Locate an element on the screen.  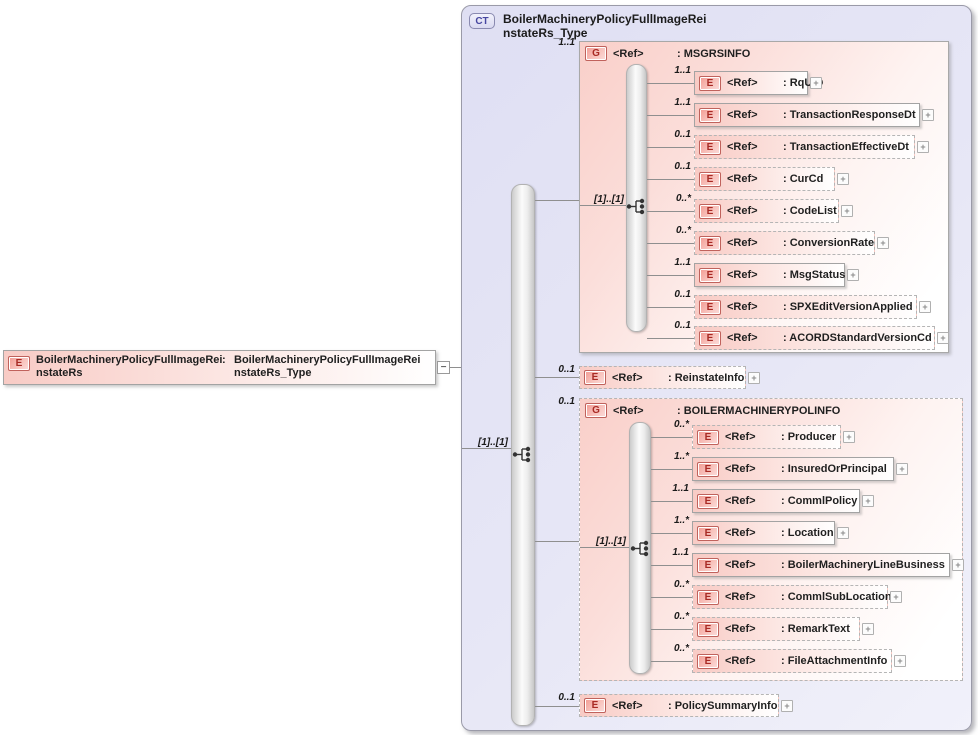
element-row: 0..* E <Ref> : CommlSubLocation + is located at coordinates (779, 594).